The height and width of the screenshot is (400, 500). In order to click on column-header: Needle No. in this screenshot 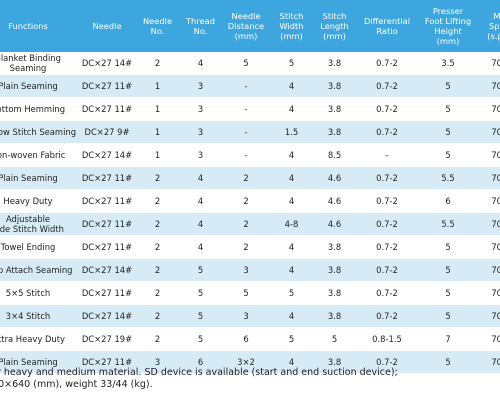, I will do `click(157, 26)`.